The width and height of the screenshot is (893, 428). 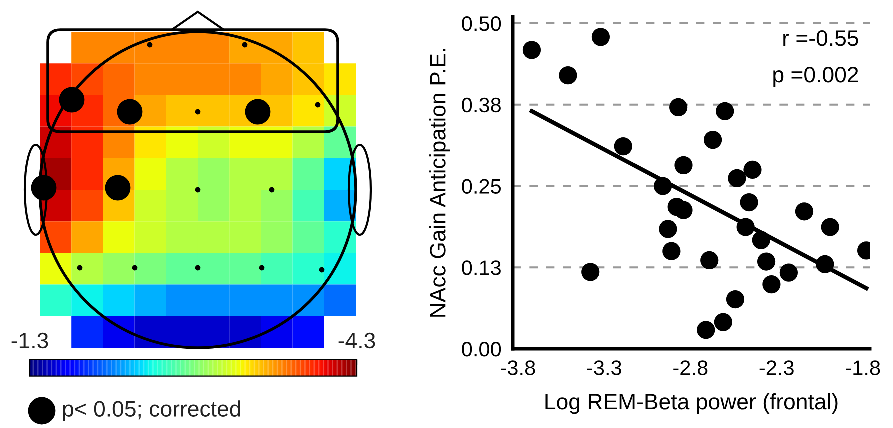 I want to click on y-tick-label: 0.38, so click(x=481, y=105).